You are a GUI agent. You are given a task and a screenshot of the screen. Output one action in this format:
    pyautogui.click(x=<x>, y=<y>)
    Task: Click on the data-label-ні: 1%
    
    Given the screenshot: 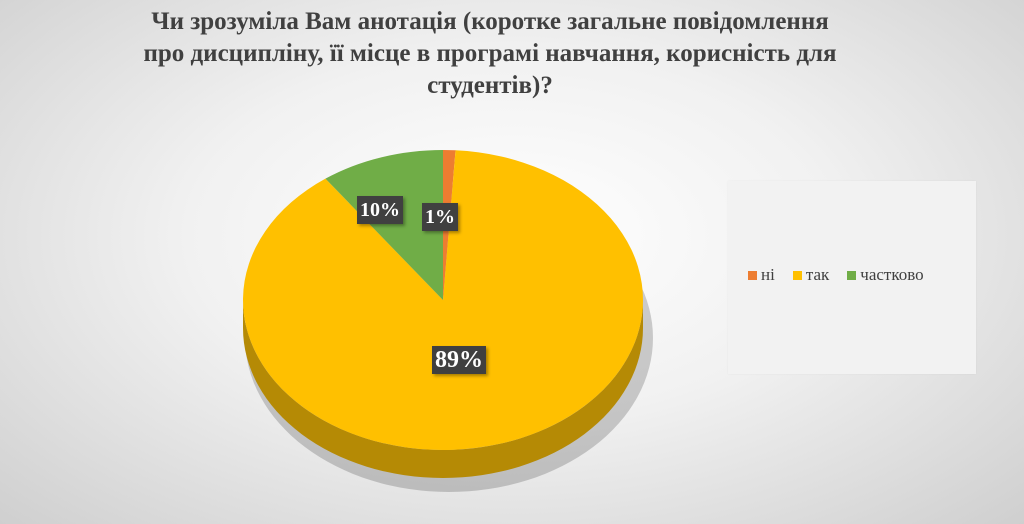 What is the action you would take?
    pyautogui.click(x=440, y=217)
    